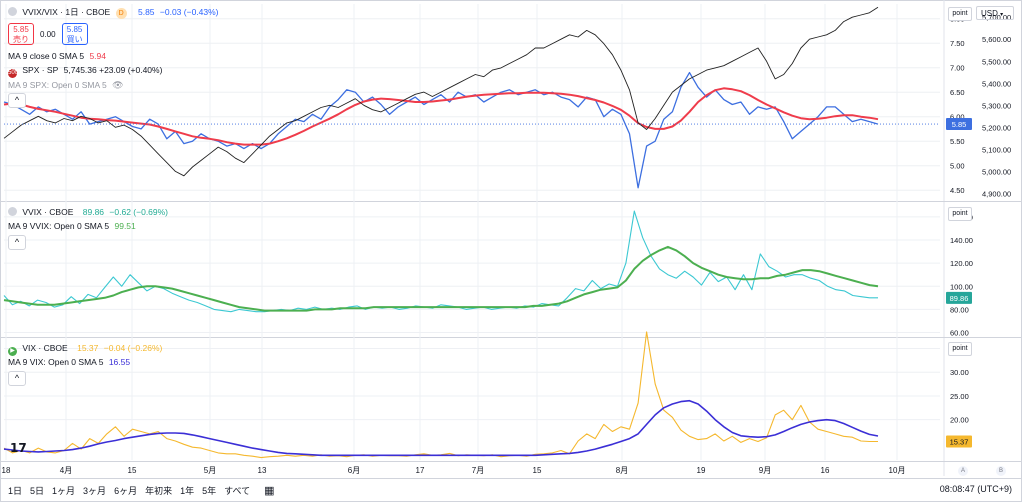 Image resolution: width=1024 pixels, height=504 pixels. What do you see at coordinates (45, 348) in the screenshot?
I see `pane3-symbol: VIX · CBOE` at bounding box center [45, 348].